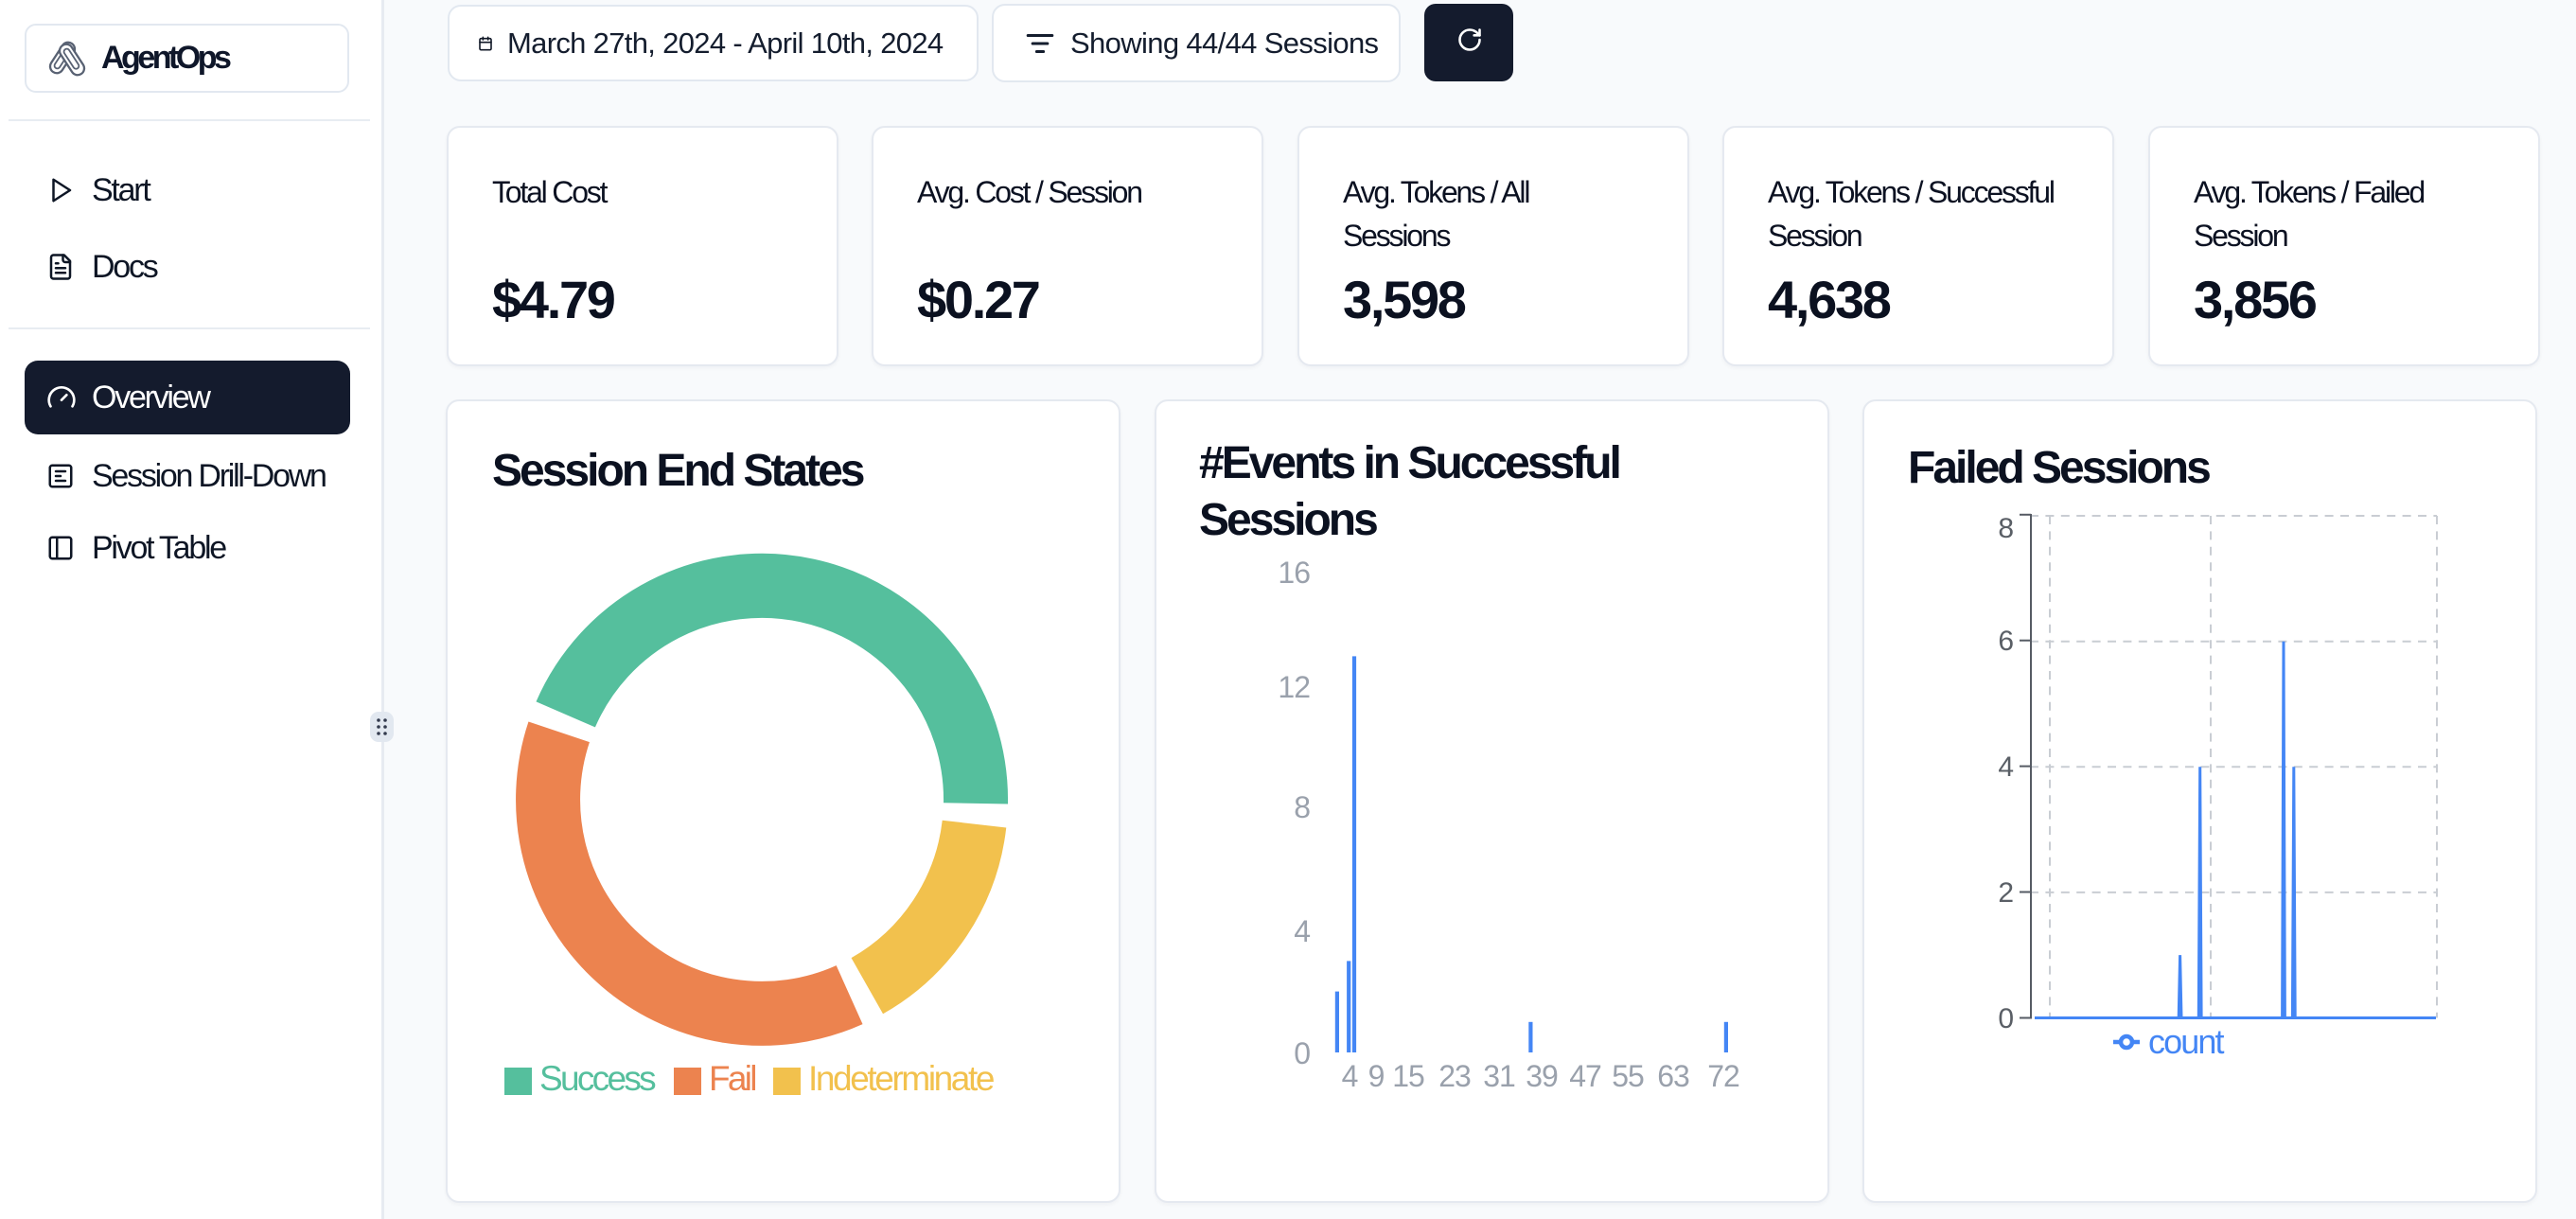 The image size is (2576, 1219). Describe the element at coordinates (2006, 893) in the screenshot. I see `svg-text: 2` at that location.